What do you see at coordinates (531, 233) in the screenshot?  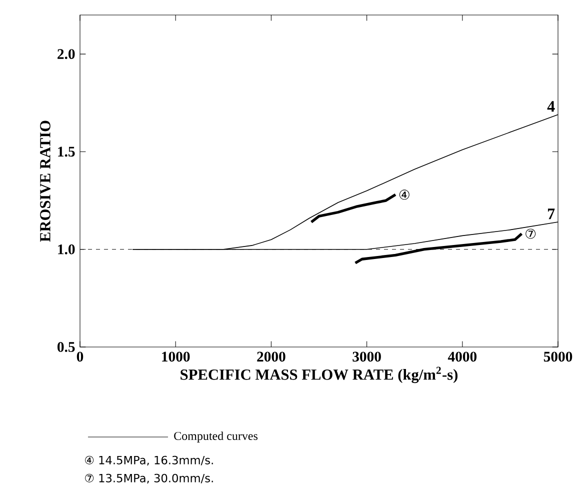 I see `series-label: ⑦` at bounding box center [531, 233].